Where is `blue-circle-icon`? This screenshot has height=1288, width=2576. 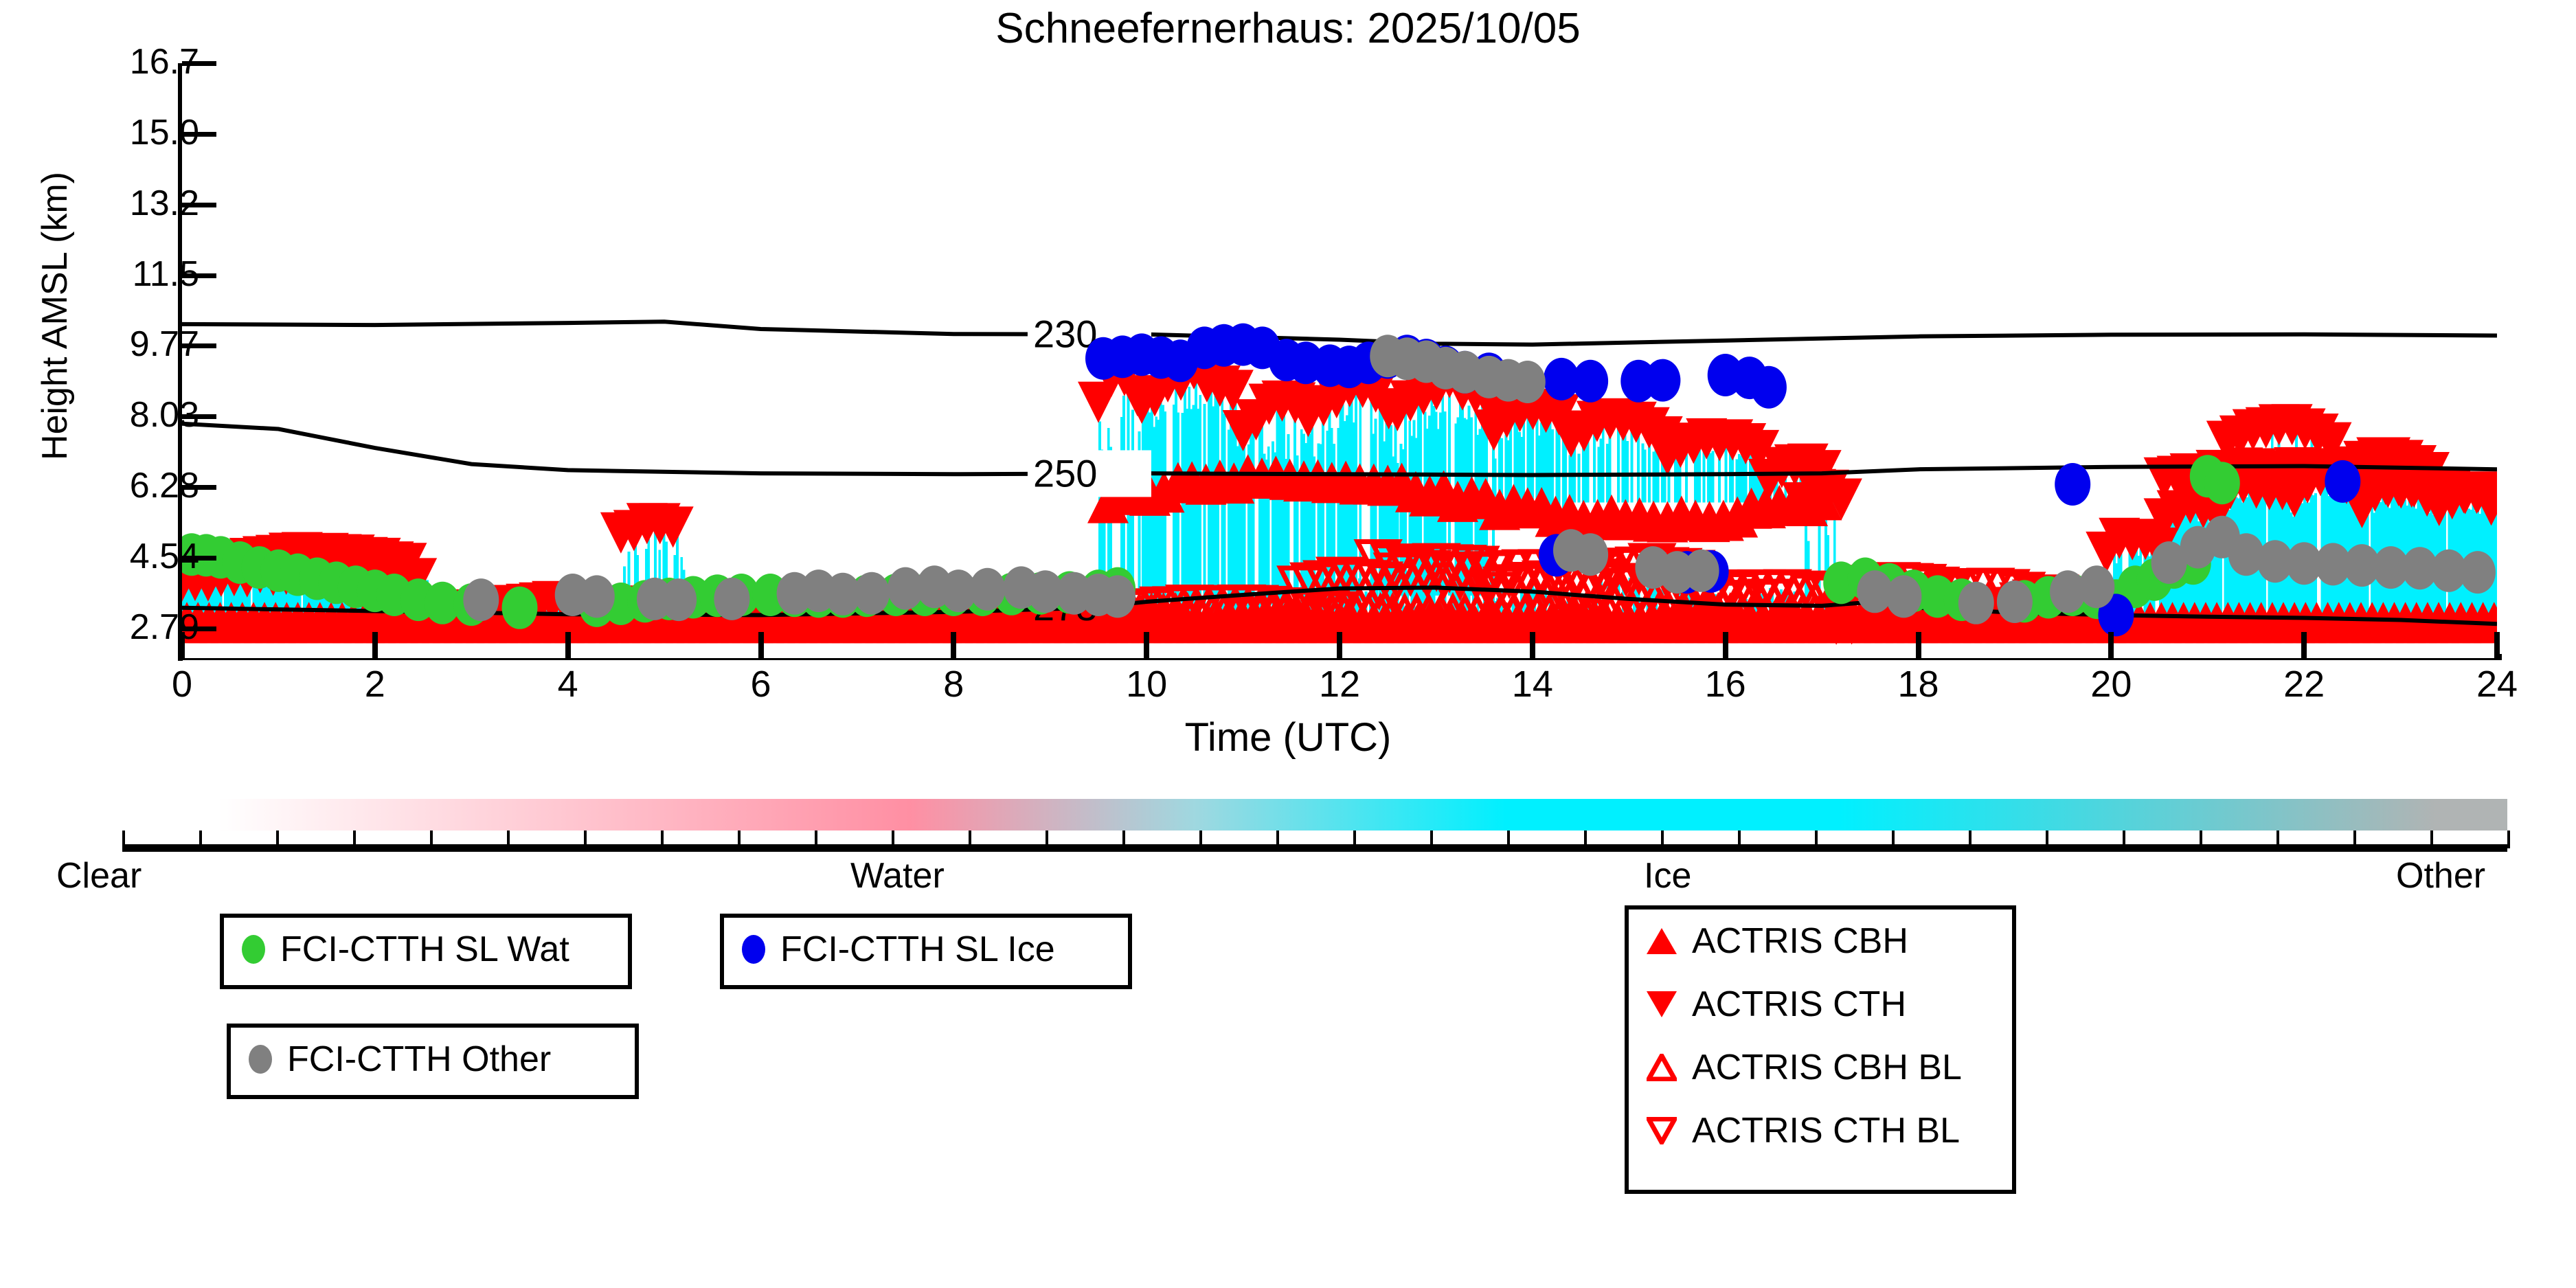 blue-circle-icon is located at coordinates (753, 949).